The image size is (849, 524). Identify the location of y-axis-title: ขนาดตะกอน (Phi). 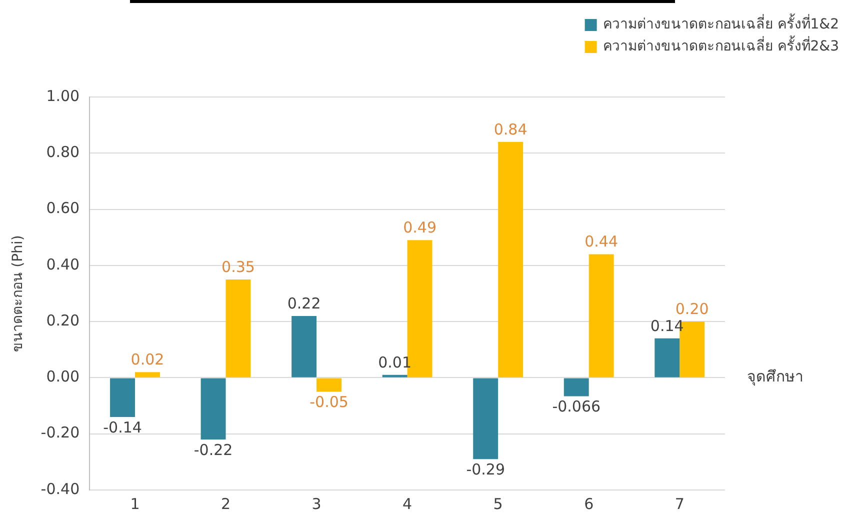
(18, 293).